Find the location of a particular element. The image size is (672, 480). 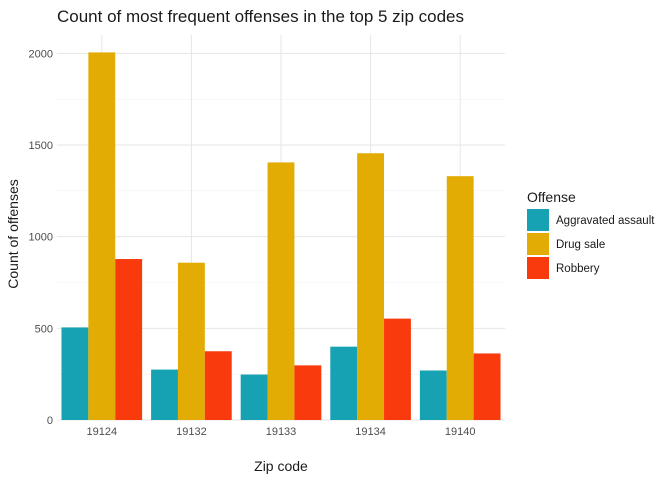

legend-label: Robbery is located at coordinates (578, 269).